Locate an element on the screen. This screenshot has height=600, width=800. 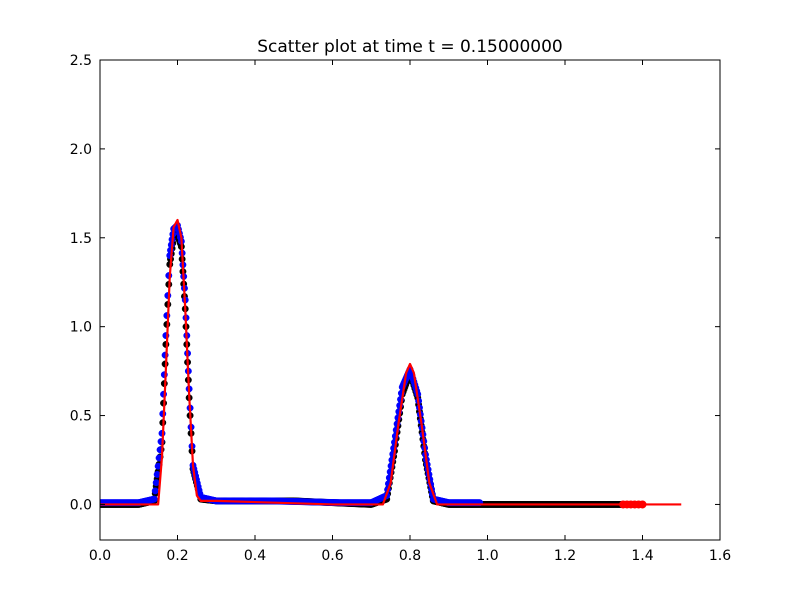
y-tick-label: 2.0 is located at coordinates (81, 150).